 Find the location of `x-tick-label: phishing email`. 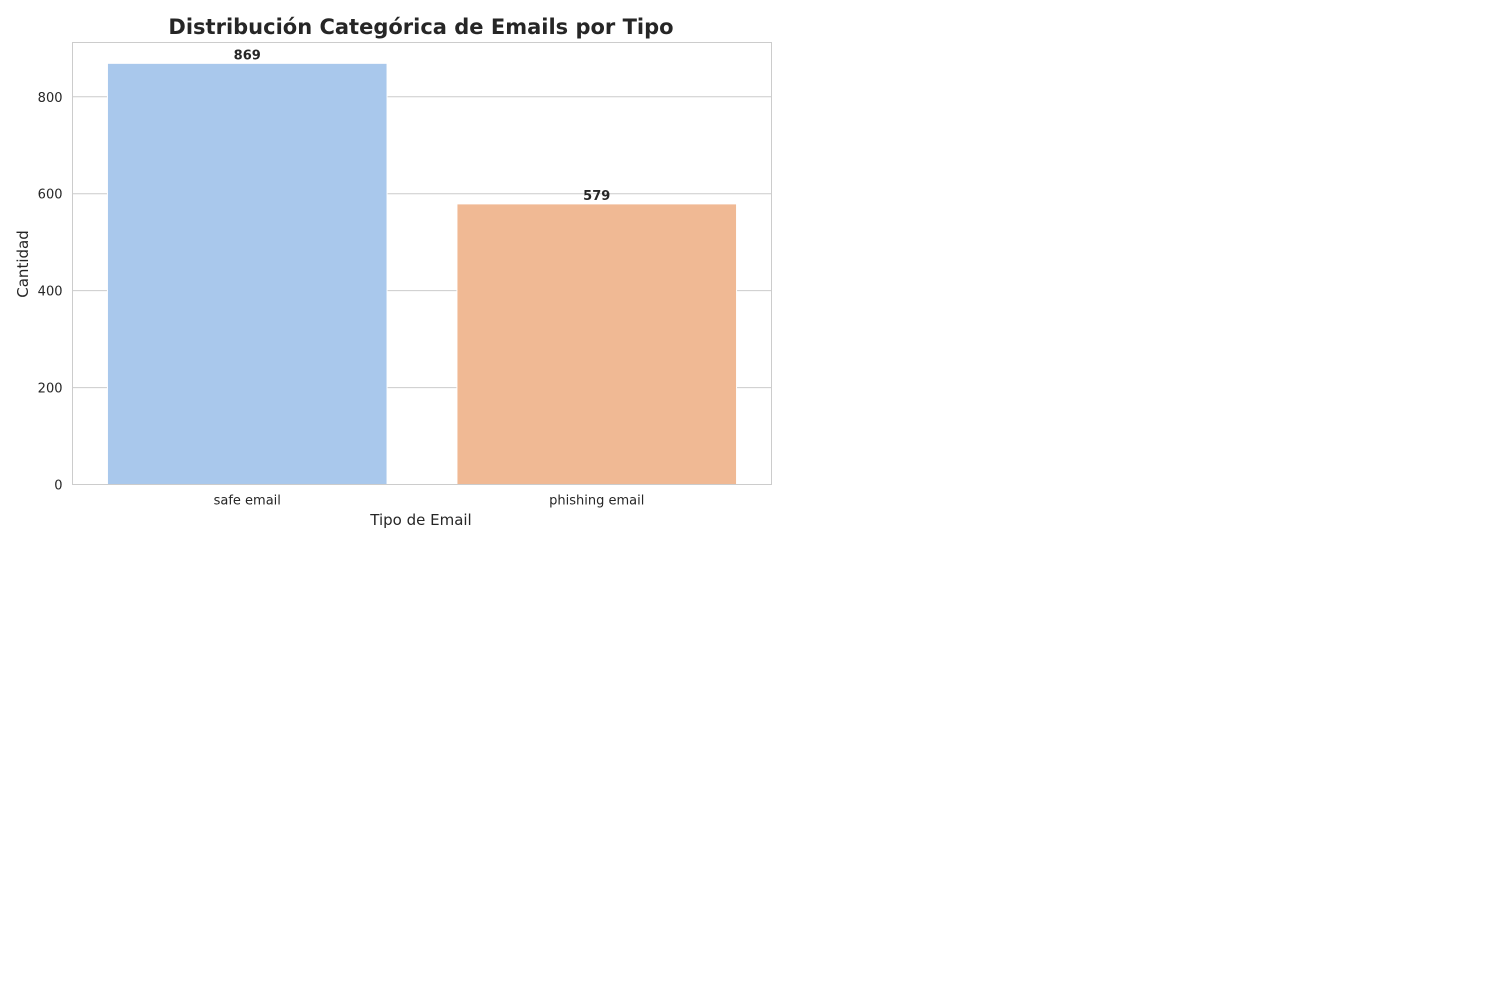

x-tick-label: phishing email is located at coordinates (596, 501).